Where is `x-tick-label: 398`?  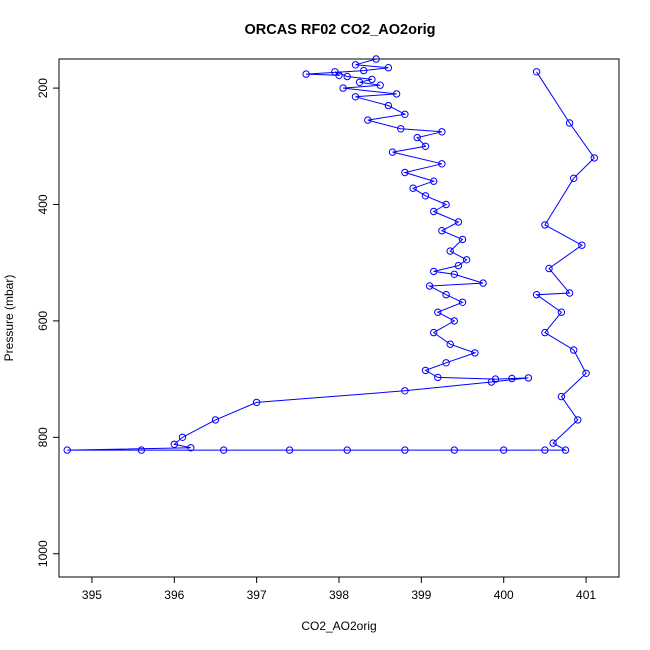 x-tick-label: 398 is located at coordinates (339, 595).